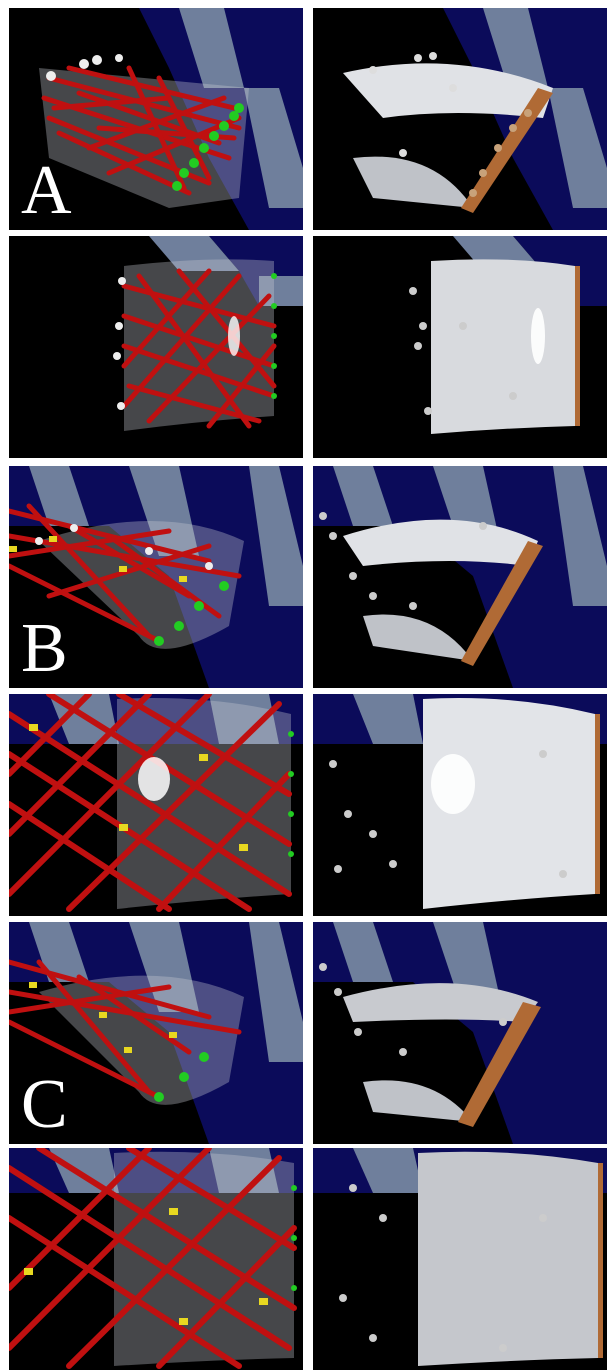 This screenshot has width=607, height=1370. I want to click on panel-b-bottom-left, so click(156, 805).